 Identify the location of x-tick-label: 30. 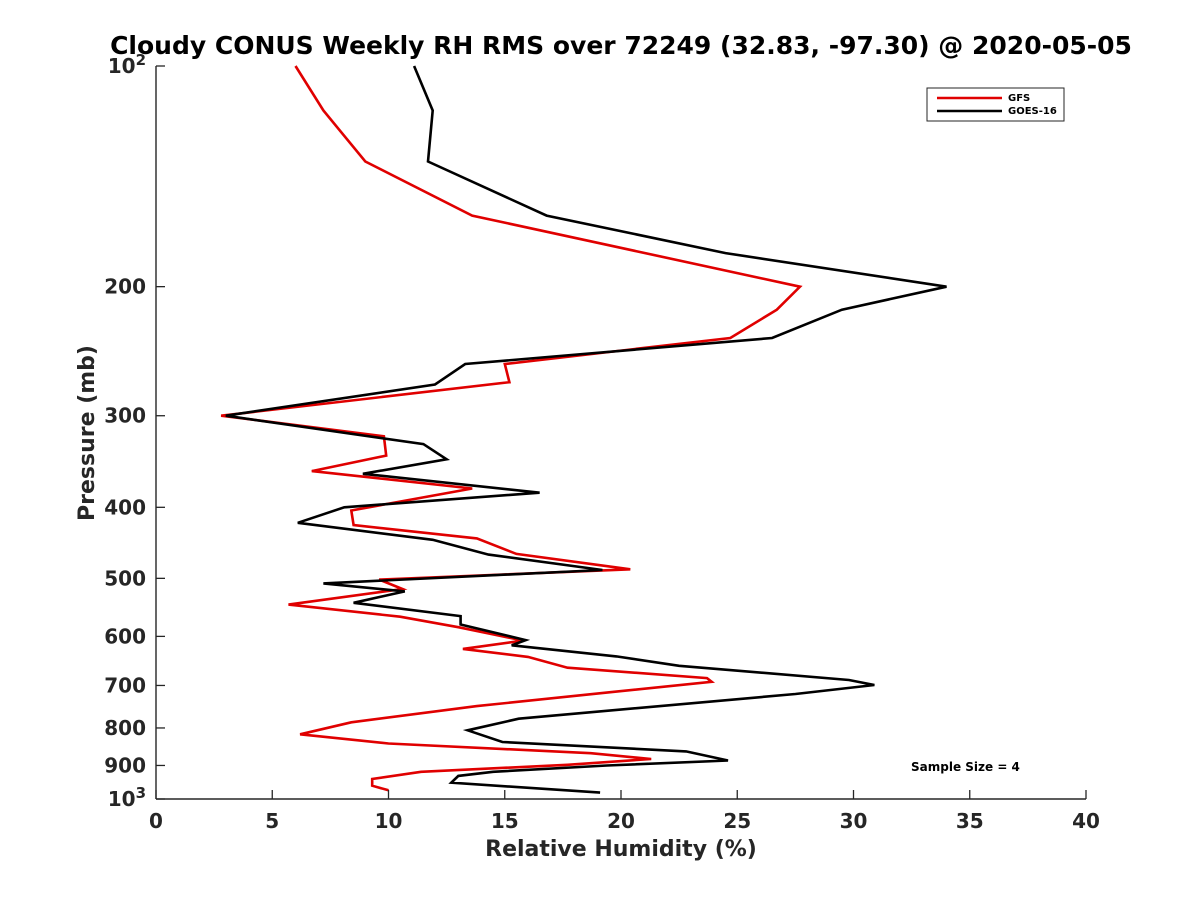
(854, 821).